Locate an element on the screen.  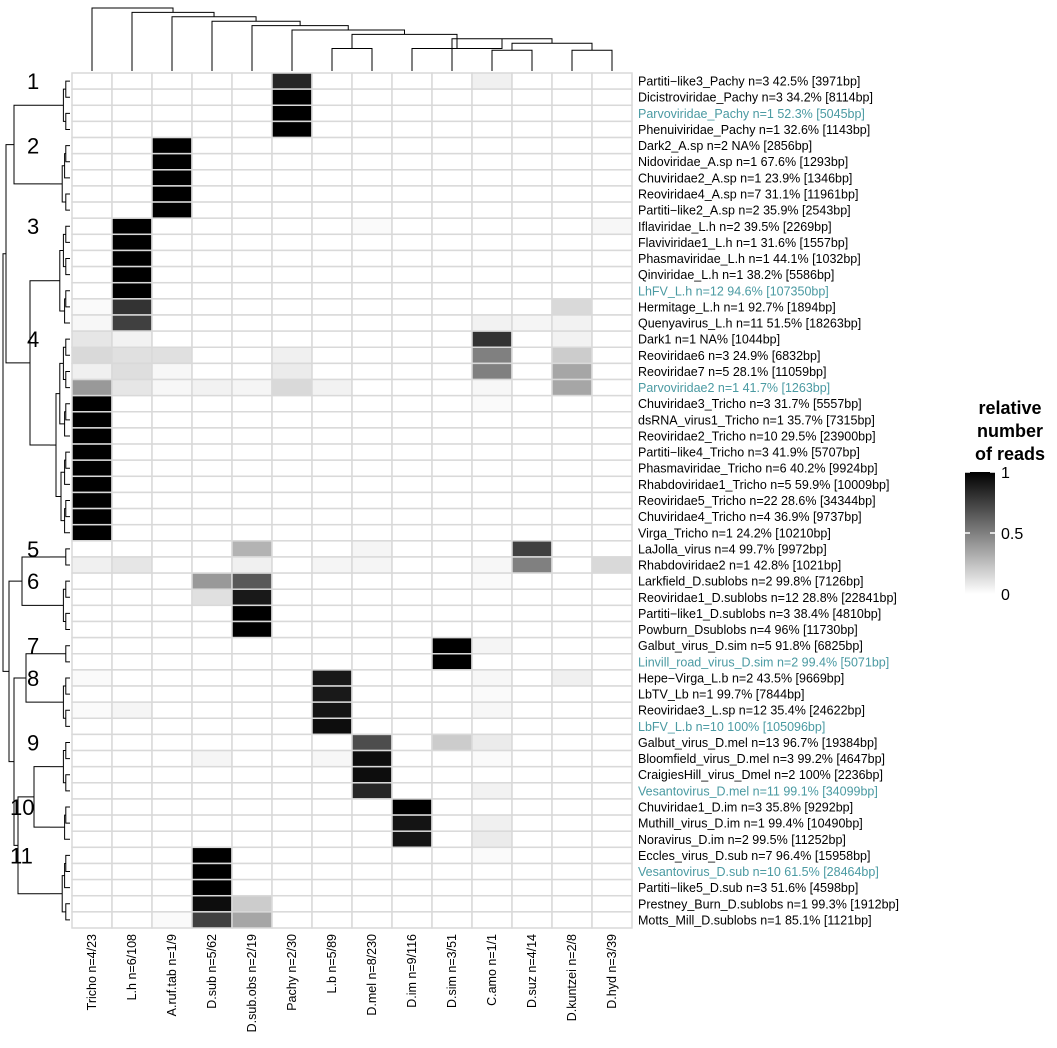
cluster-label: 9 is located at coordinates (33, 742).